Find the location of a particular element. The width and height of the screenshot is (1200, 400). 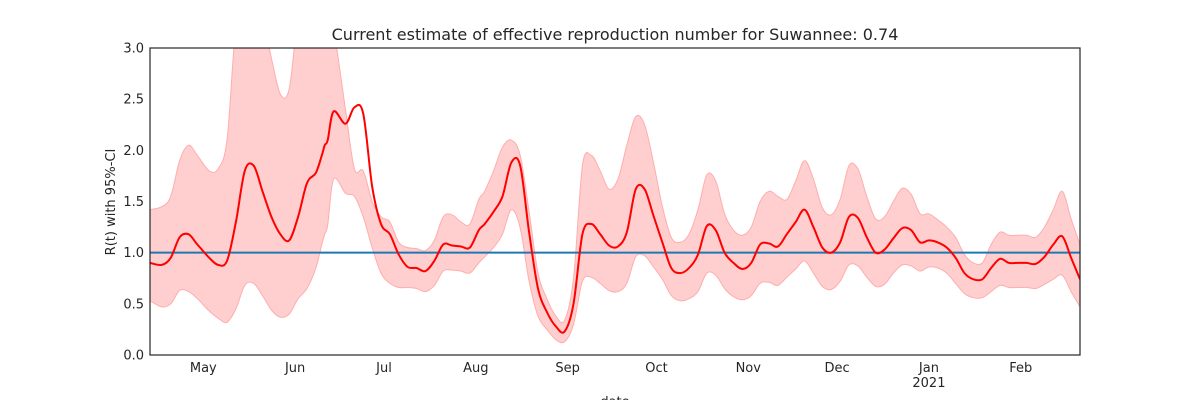

y-tick-label: 2.5 is located at coordinates (133, 100).